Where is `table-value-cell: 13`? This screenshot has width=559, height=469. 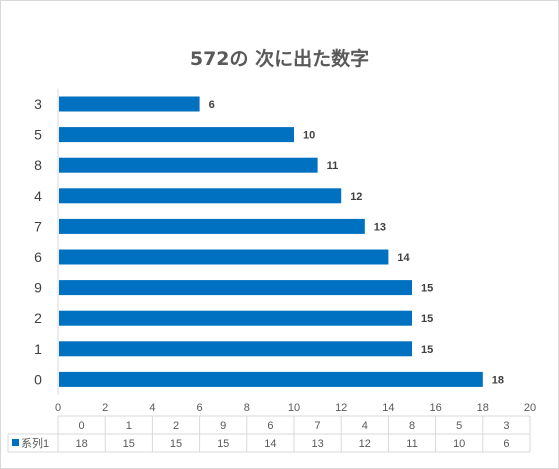 table-value-cell: 13 is located at coordinates (317, 444).